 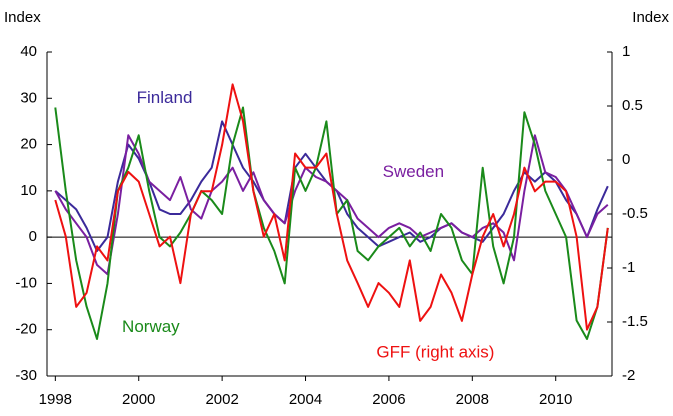 What do you see at coordinates (626, 51) in the screenshot?
I see `y2-tick-label: 1` at bounding box center [626, 51].